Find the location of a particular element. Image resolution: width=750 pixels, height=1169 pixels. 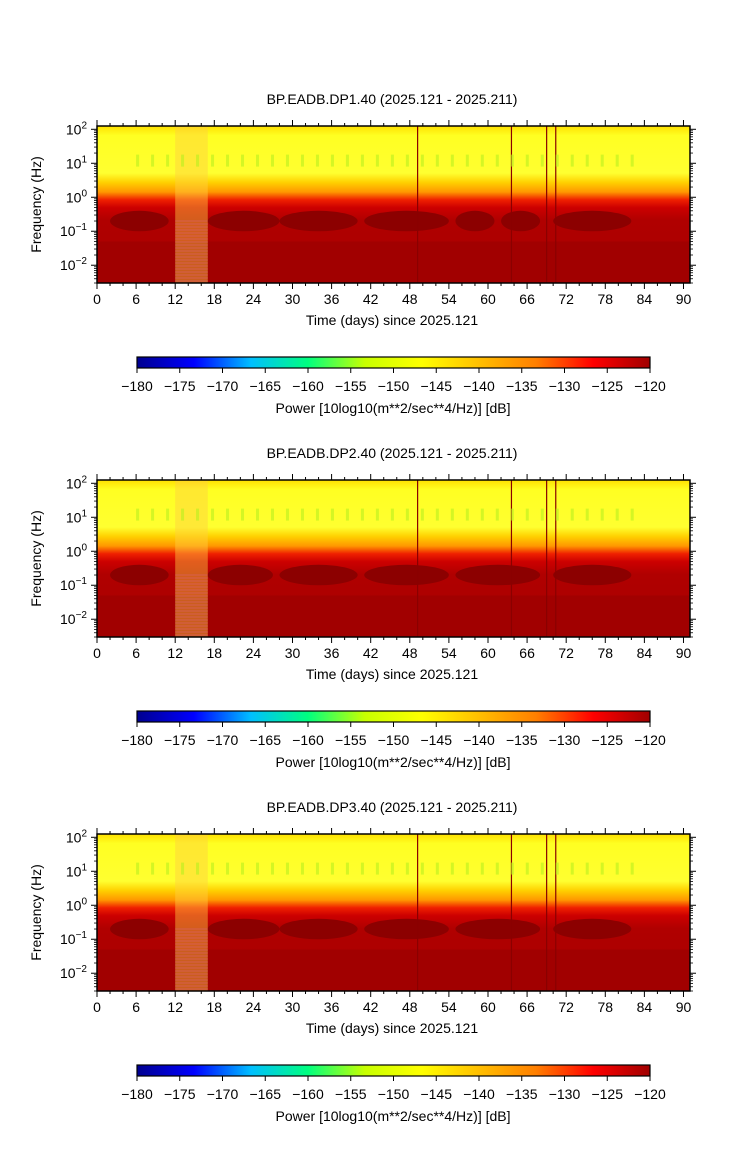

x-tick-label: 72 is located at coordinates (566, 653).